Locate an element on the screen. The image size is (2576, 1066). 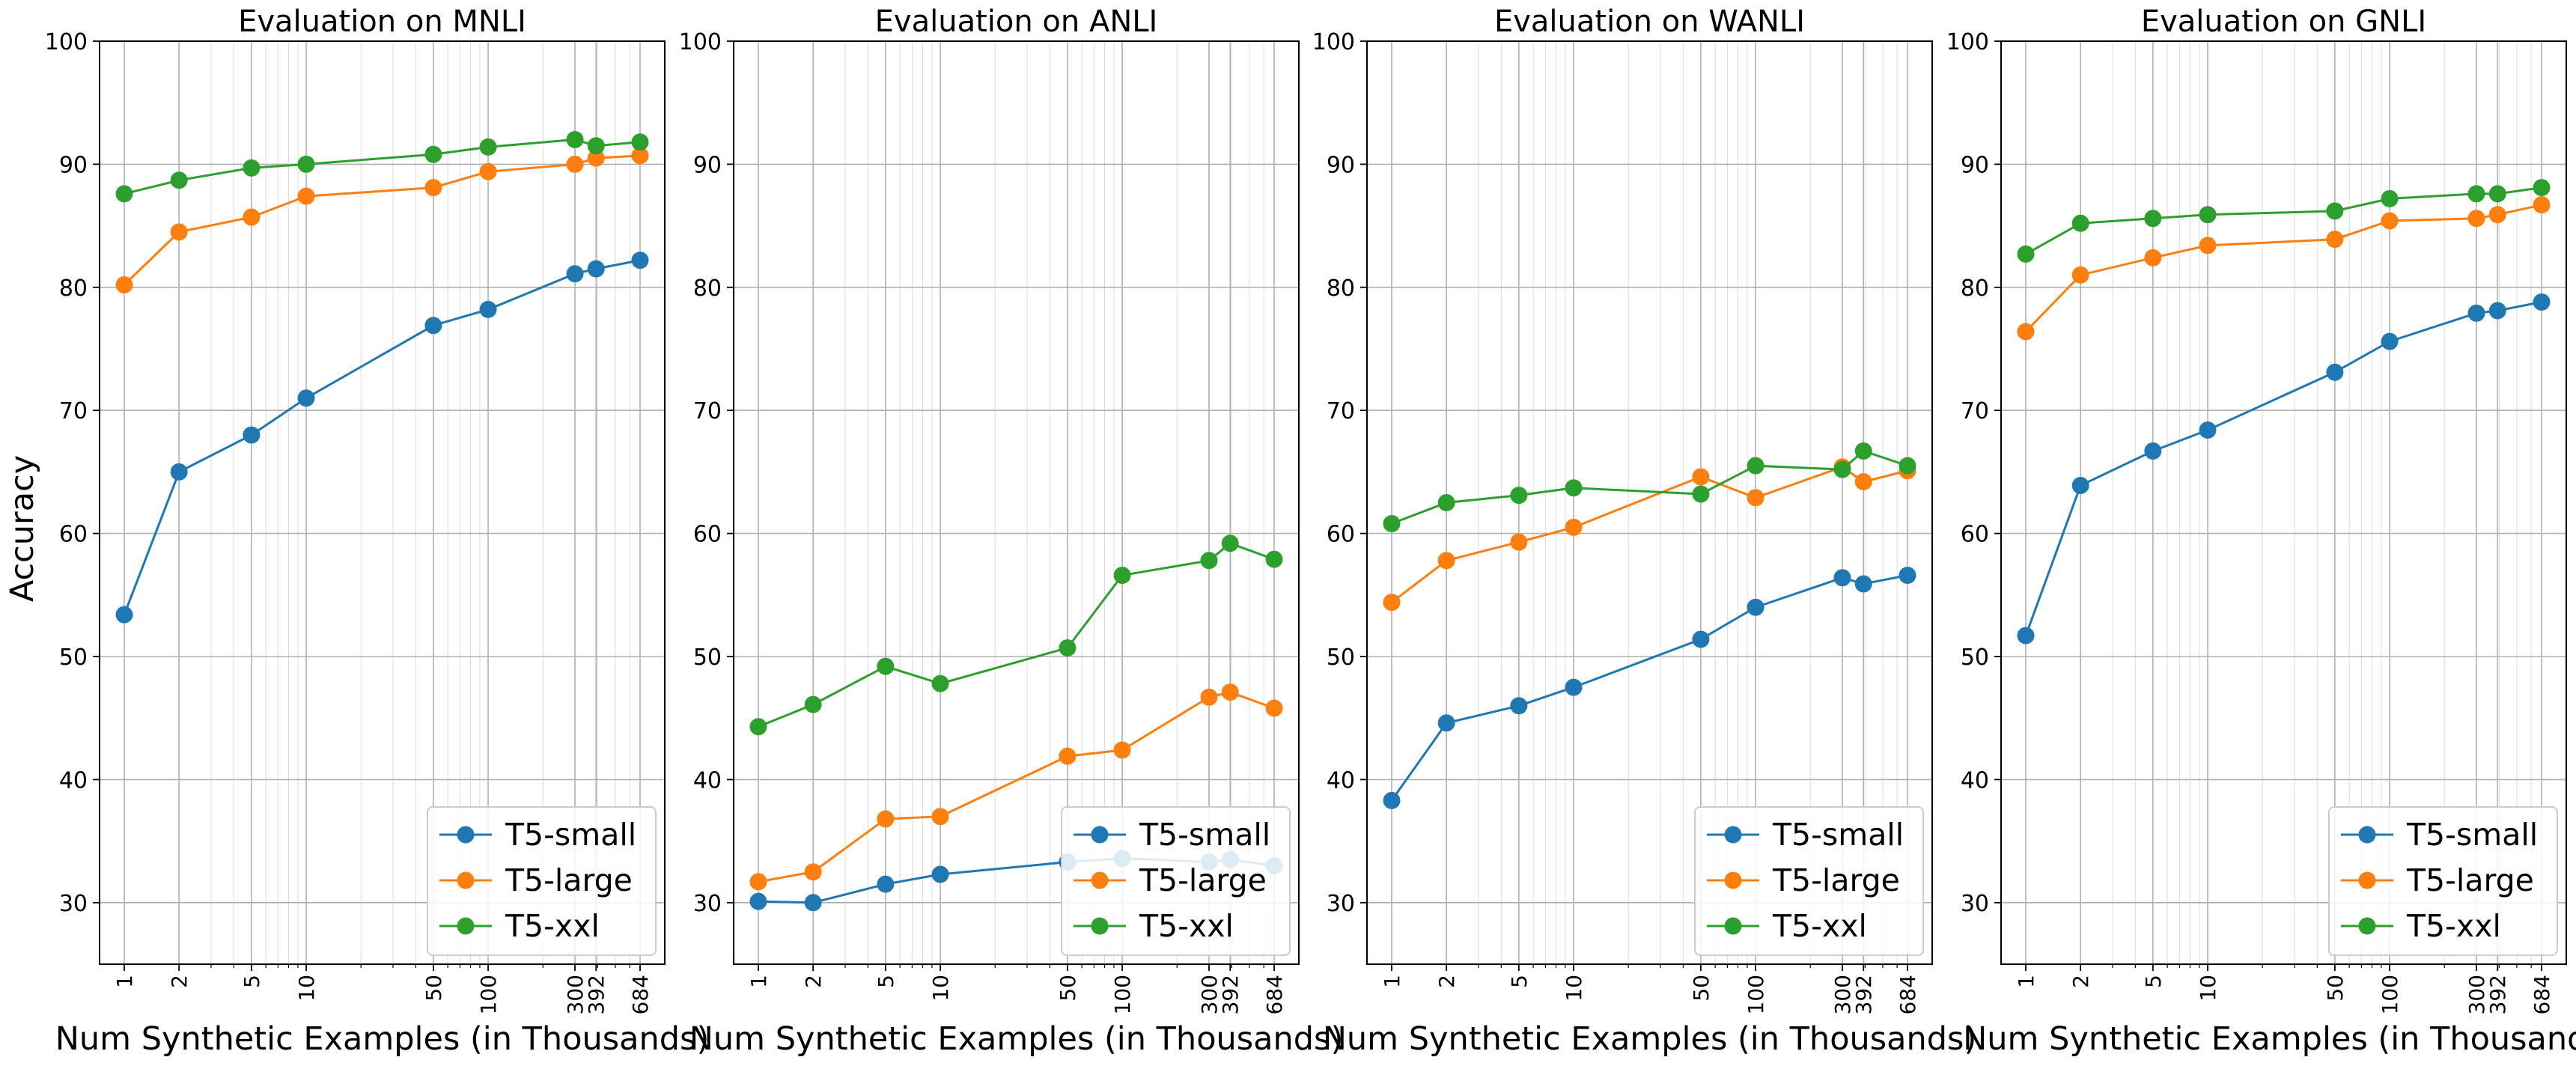
series-line-t5-xxl is located at coordinates (382, 166).